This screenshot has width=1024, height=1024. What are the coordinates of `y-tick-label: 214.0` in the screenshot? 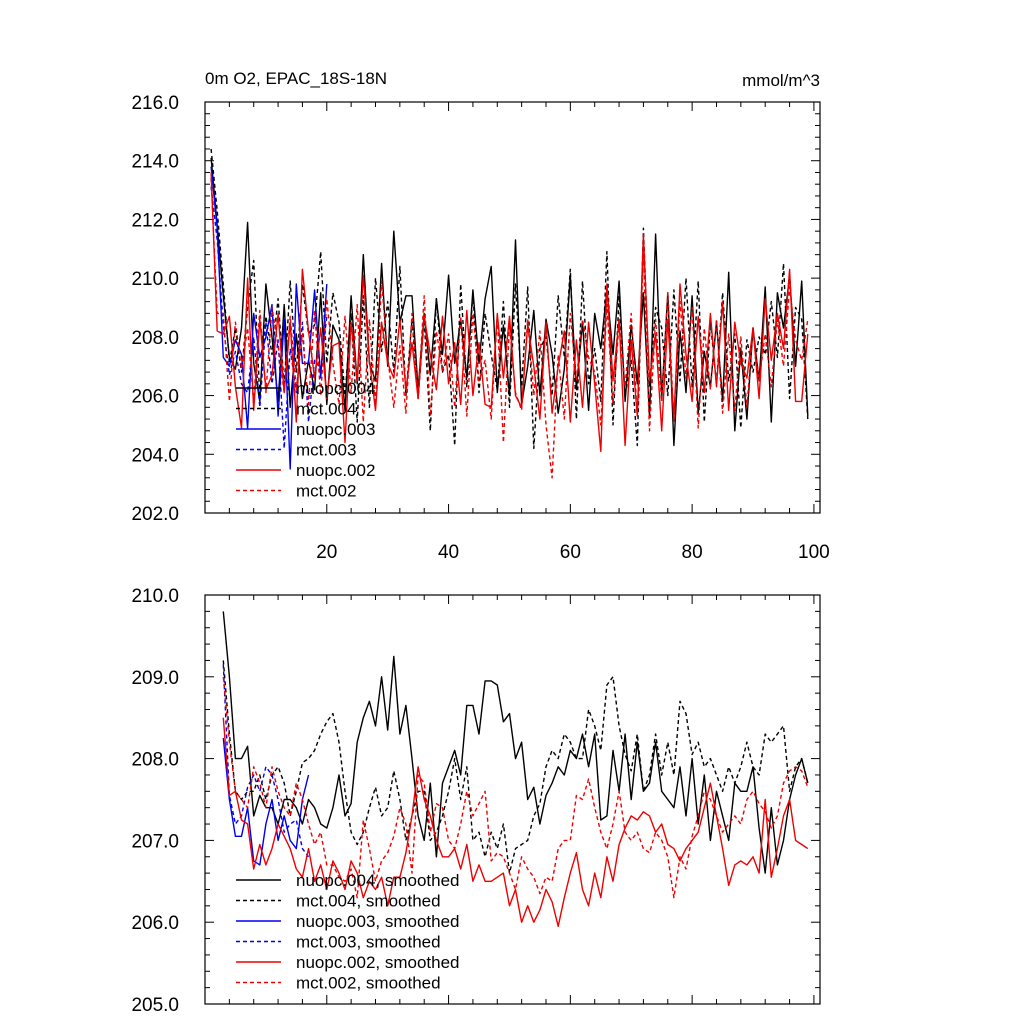 It's located at (155, 162).